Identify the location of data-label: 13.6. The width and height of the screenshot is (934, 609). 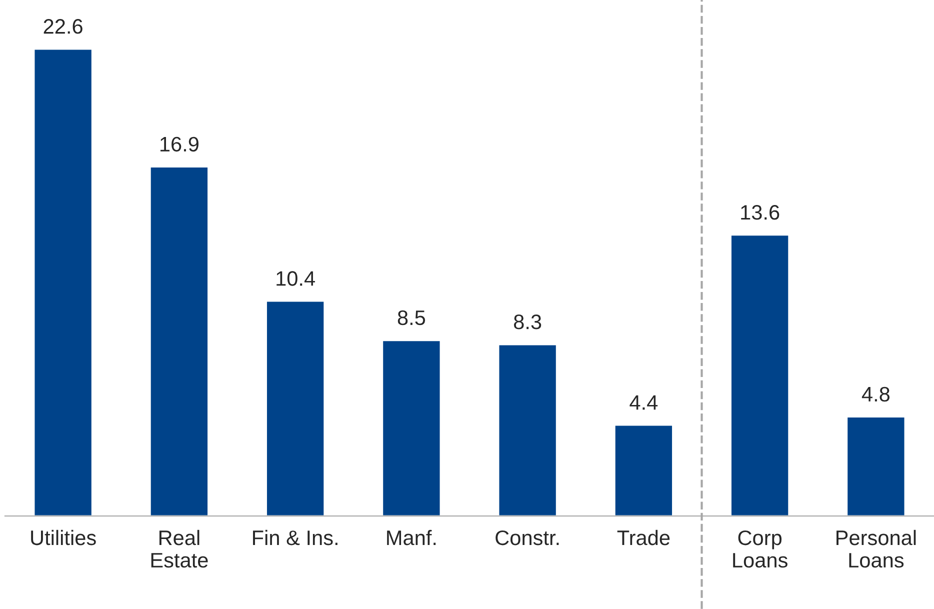
(760, 212).